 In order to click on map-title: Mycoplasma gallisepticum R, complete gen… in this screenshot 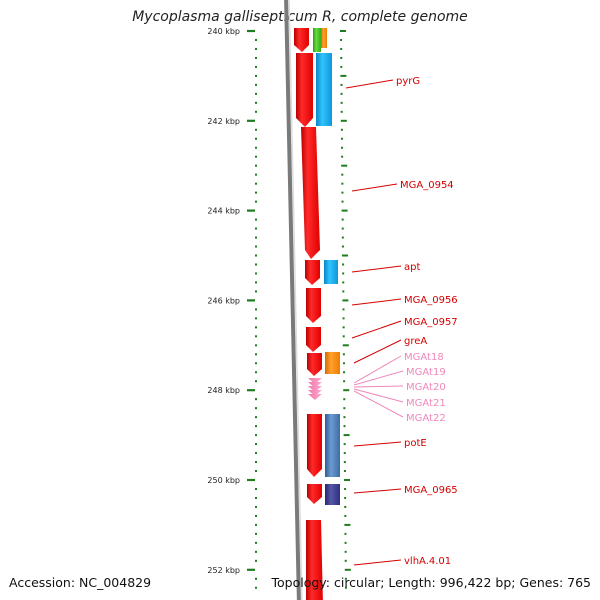, I will do `click(300, 17)`.